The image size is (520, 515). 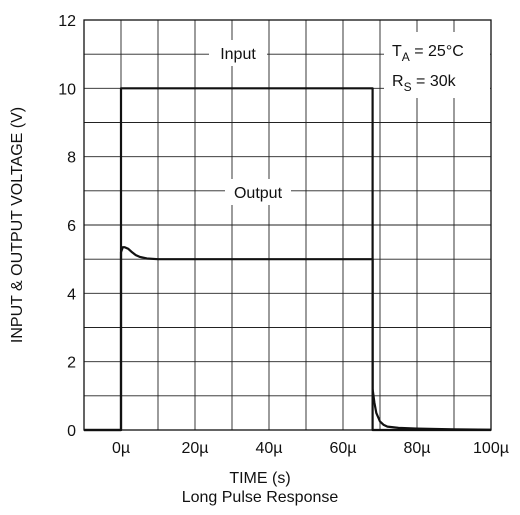 What do you see at coordinates (342, 448) in the screenshot?
I see `x-tick-label: 60µ` at bounding box center [342, 448].